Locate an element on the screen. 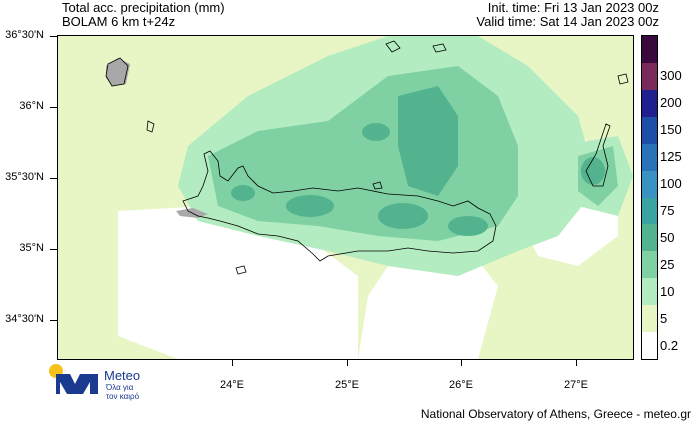  legend-label: 125 is located at coordinates (671, 157).